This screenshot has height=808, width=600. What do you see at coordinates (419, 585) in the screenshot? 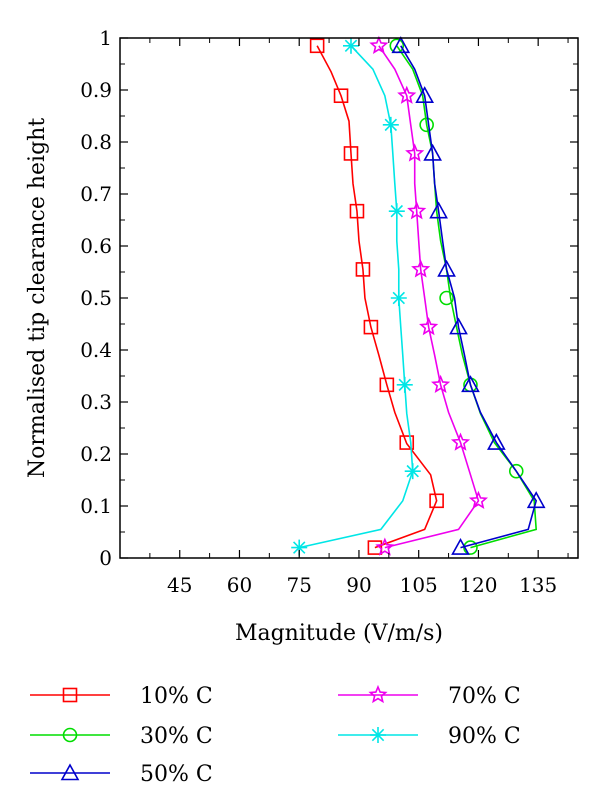
I see `x-tick-label: 105` at bounding box center [419, 585].